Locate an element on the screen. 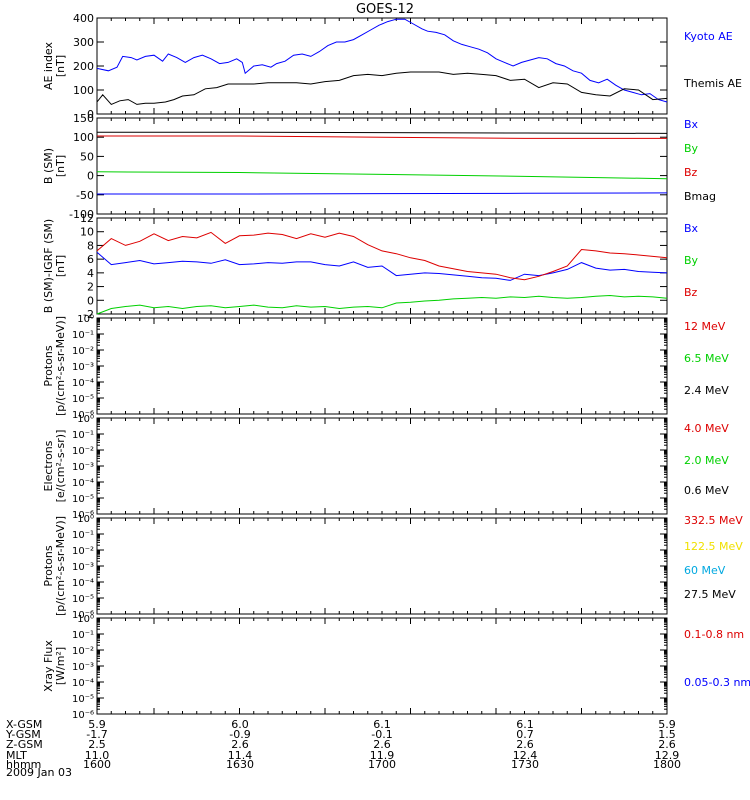  ephem-value: -0.1 is located at coordinates (381, 734).